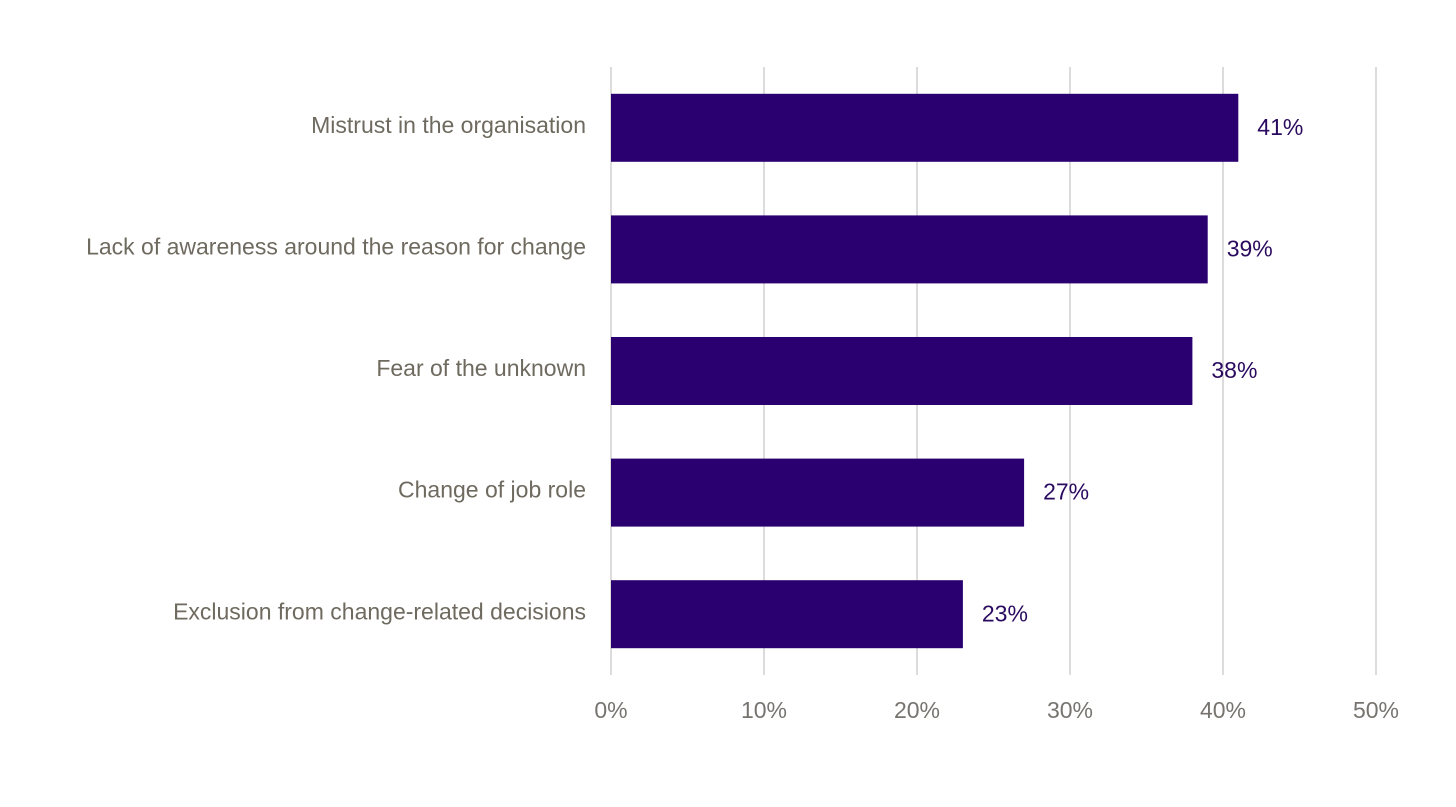 This screenshot has width=1456, height=807. Describe the element at coordinates (610, 710) in the screenshot. I see `x-tick-label: 0%` at that location.